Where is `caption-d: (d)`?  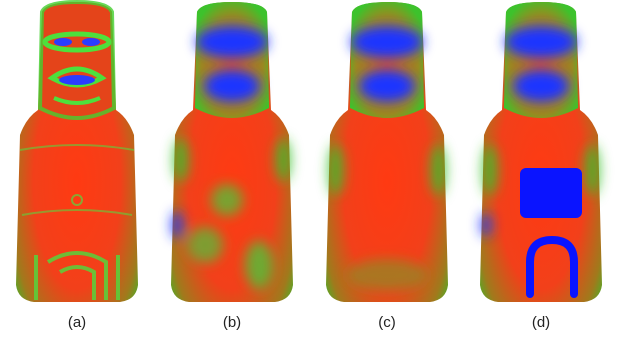
caption-d: (d) is located at coordinates (541, 322).